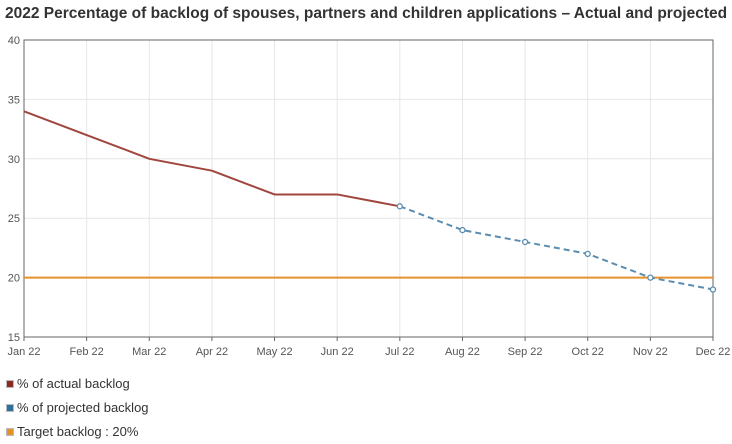  I want to click on legend-label-target: Target backlog : 20%, so click(78, 431).